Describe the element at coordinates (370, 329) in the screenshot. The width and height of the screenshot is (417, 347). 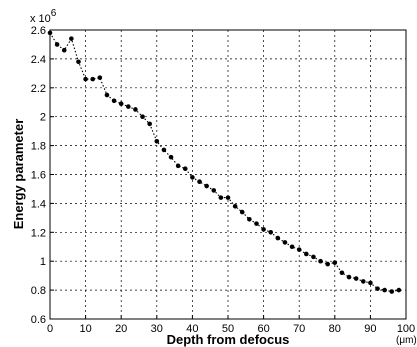
I see `x-tick-label: 90` at that location.